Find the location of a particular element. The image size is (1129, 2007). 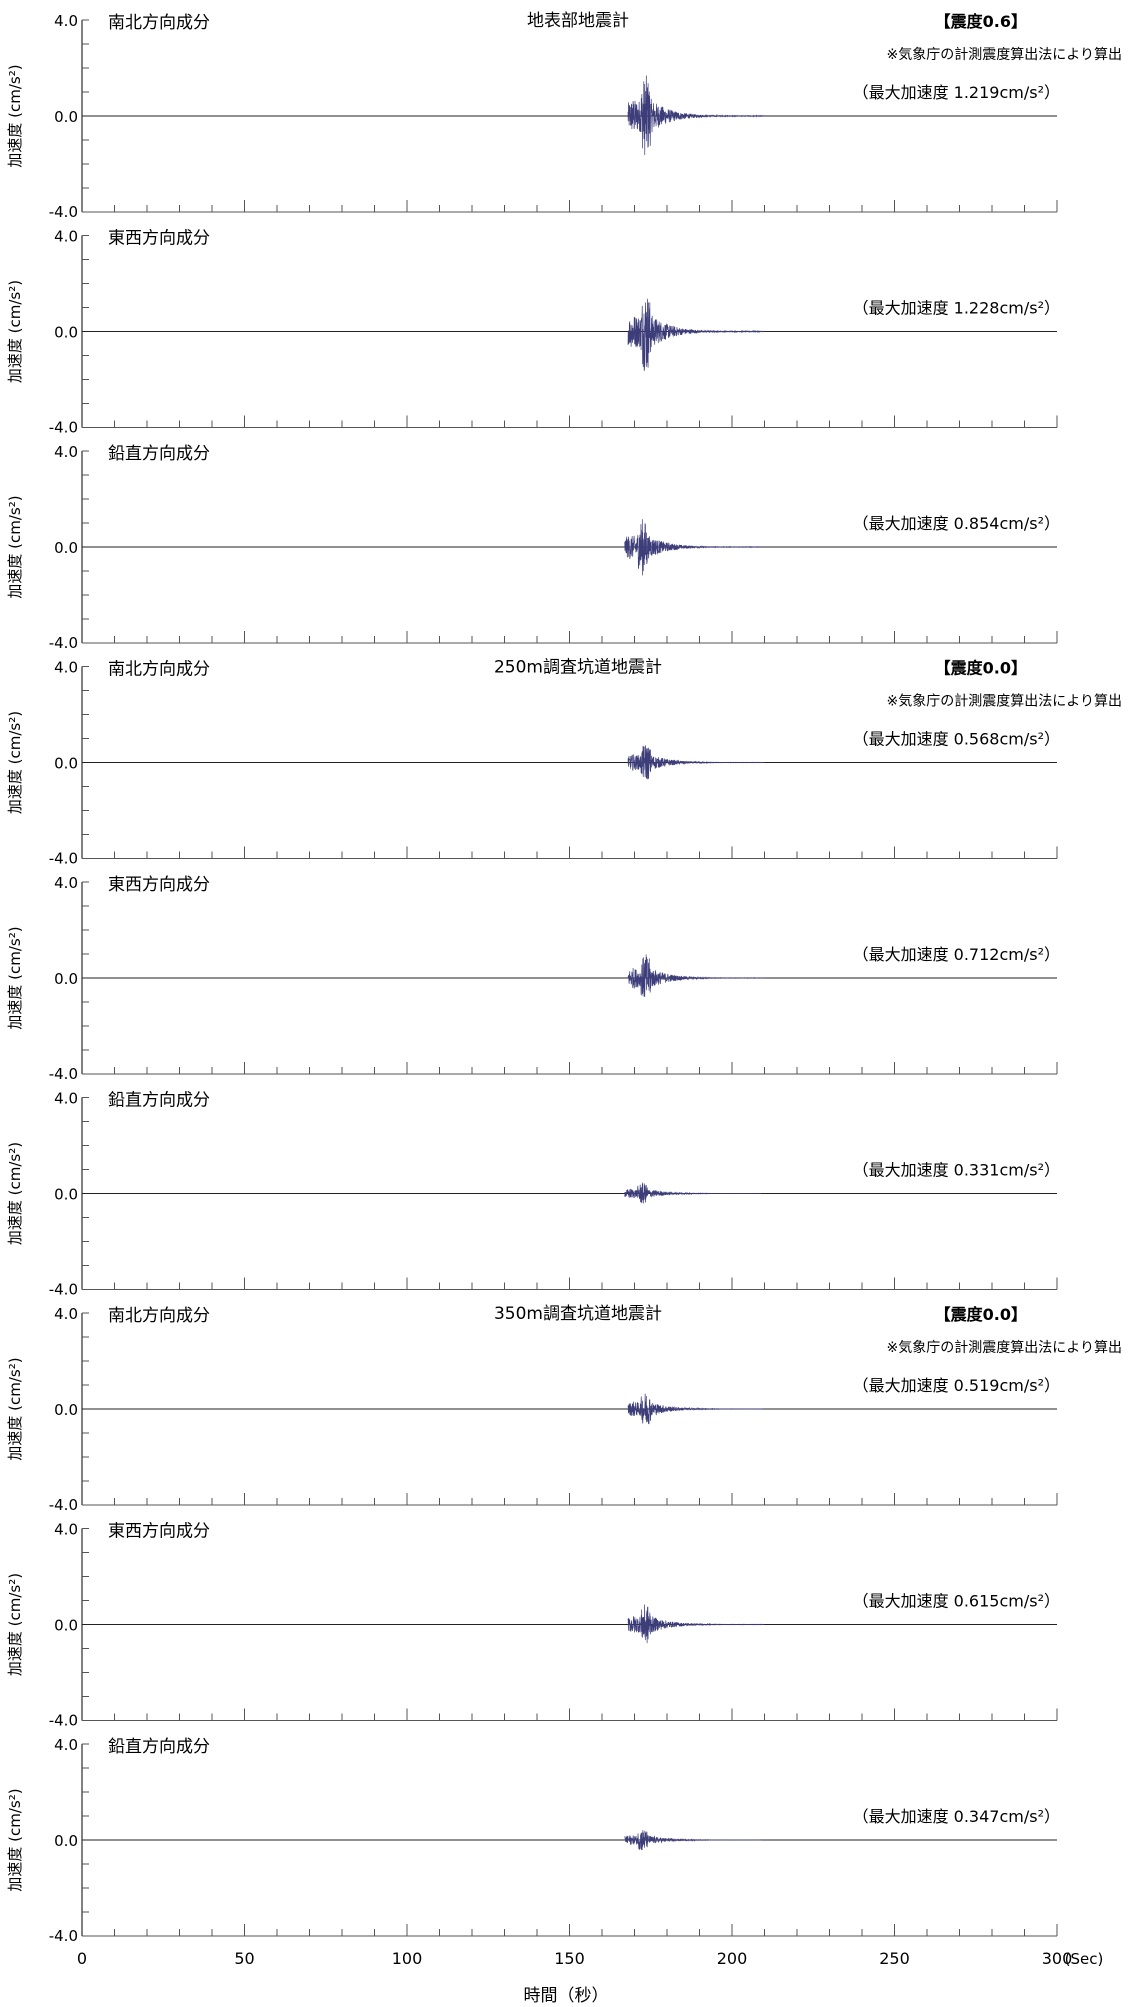

peak-acceleration: （最大加速度 0.519cm/s²） is located at coordinates (956, 1385).